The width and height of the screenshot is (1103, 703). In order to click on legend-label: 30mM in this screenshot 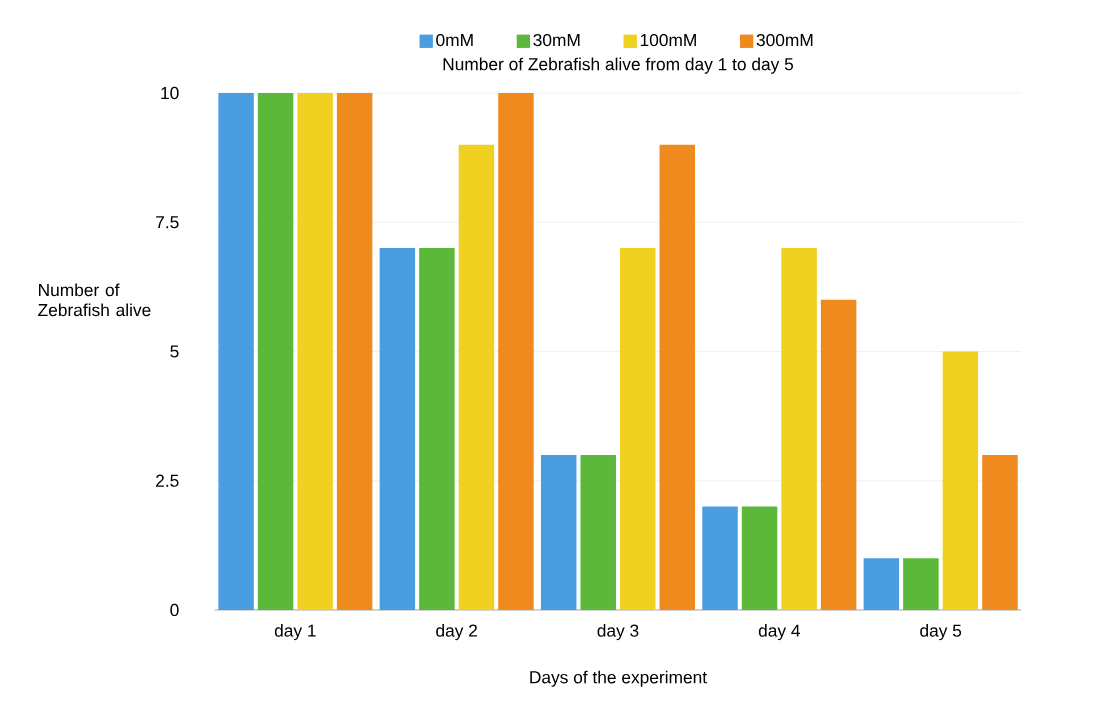, I will do `click(556, 40)`.